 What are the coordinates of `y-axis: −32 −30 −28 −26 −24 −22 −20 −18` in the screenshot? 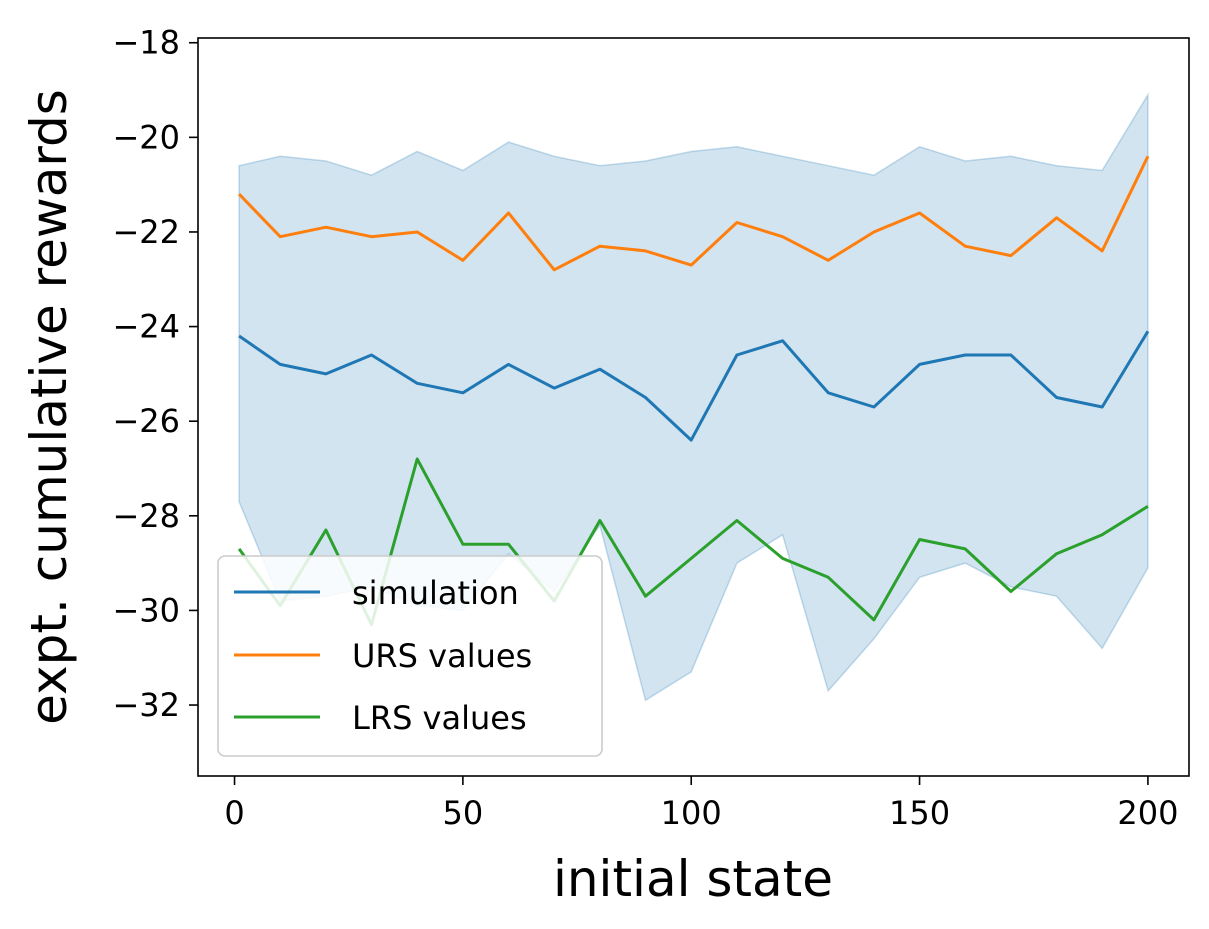 It's located at (155, 374).